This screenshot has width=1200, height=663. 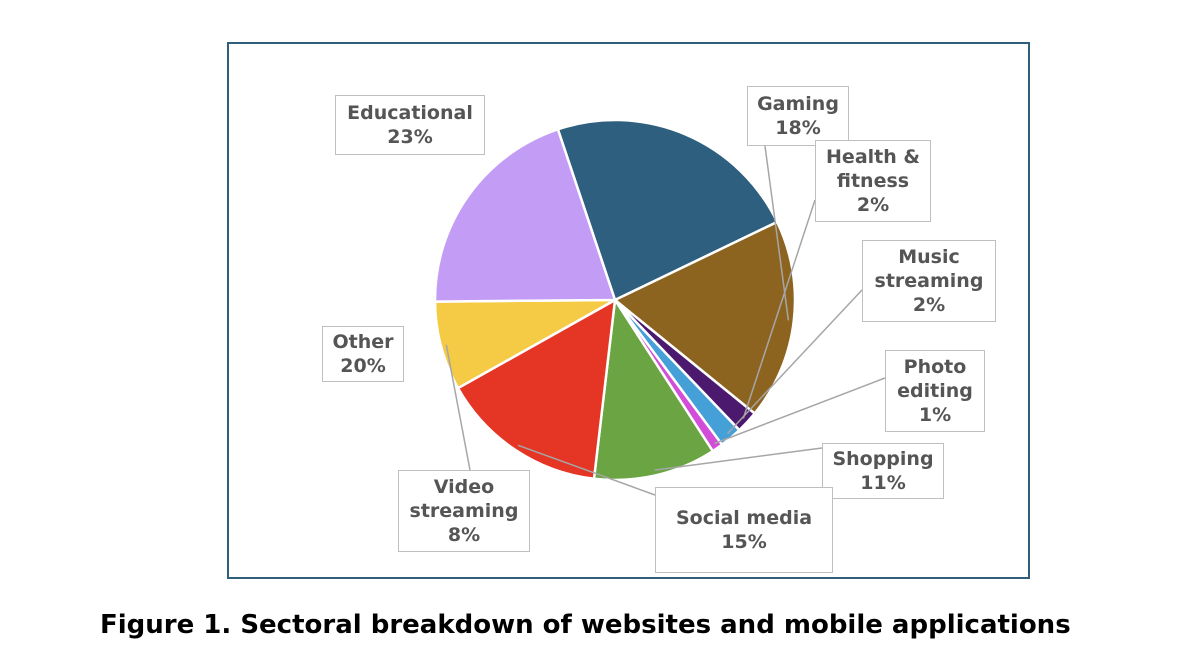 What do you see at coordinates (798, 116) in the screenshot?
I see `slice-label: Gaming 18%` at bounding box center [798, 116].